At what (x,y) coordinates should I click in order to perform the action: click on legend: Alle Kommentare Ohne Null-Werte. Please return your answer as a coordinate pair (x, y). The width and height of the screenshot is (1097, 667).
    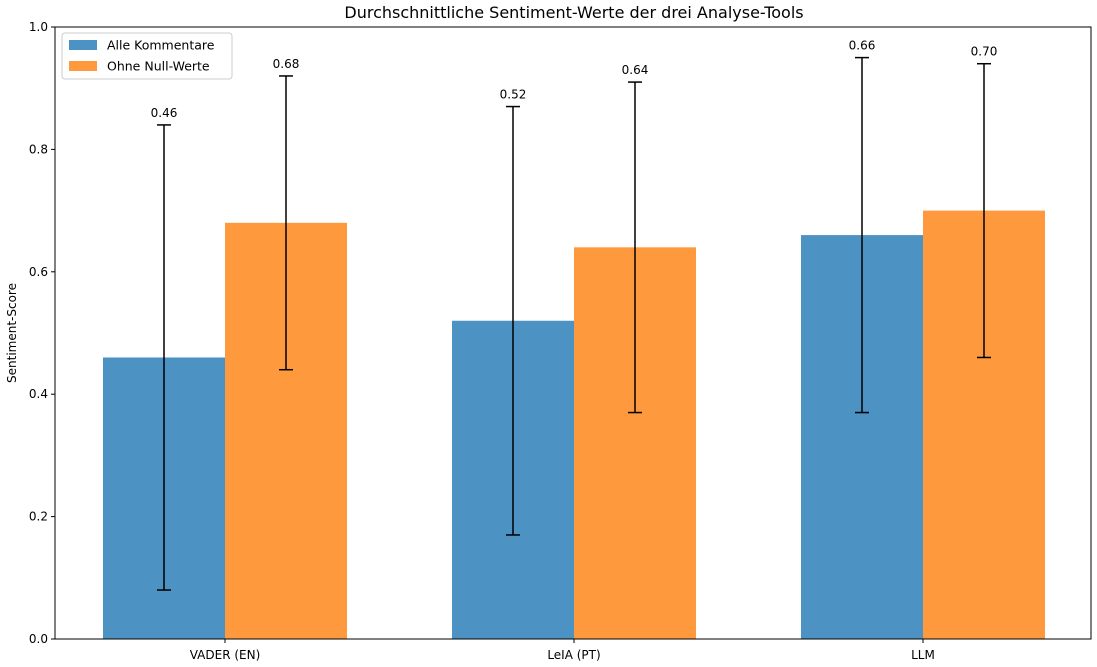
    Looking at the image, I should click on (147, 56).